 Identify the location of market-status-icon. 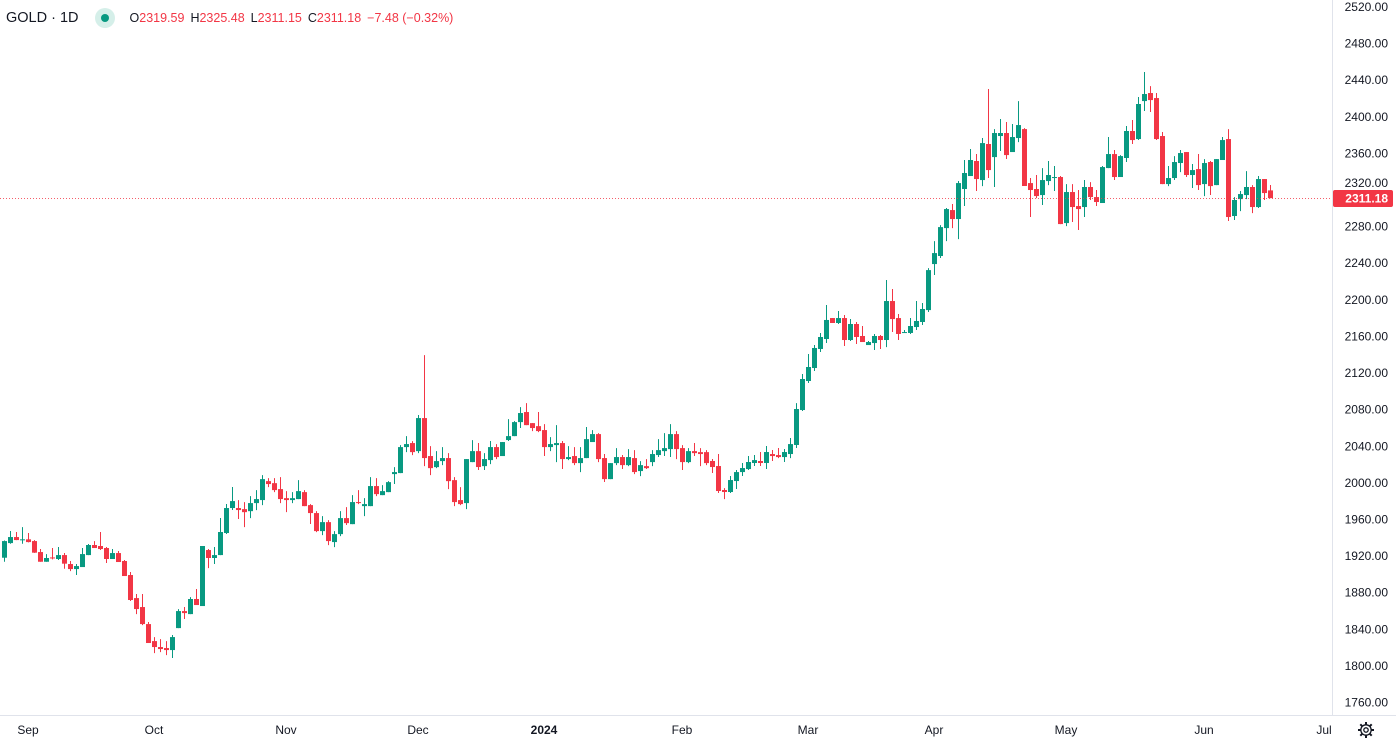
(104, 18).